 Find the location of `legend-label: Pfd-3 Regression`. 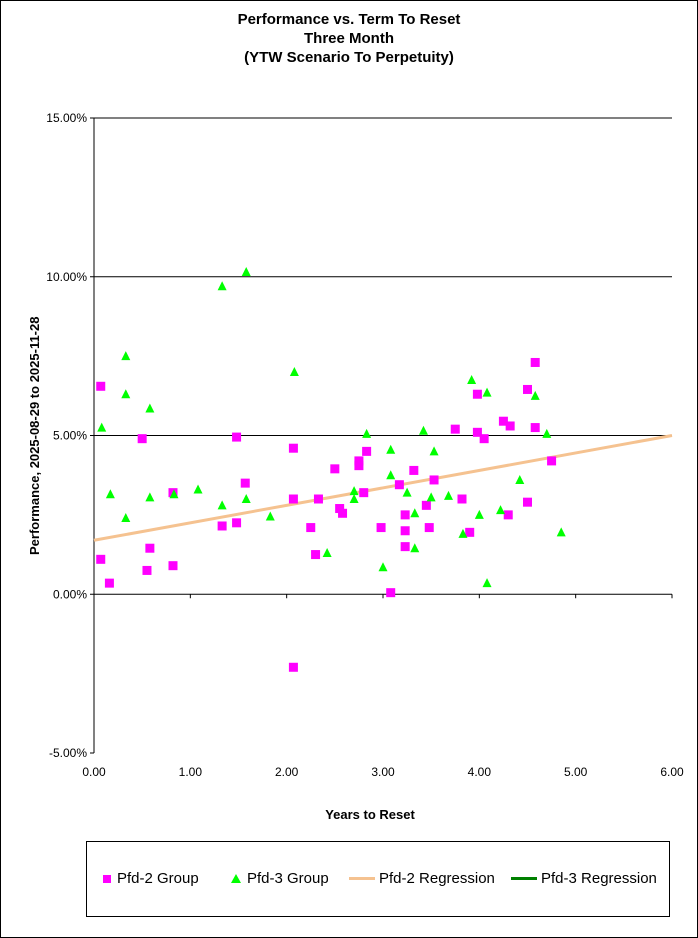

legend-label: Pfd-3 Regression is located at coordinates (599, 878).